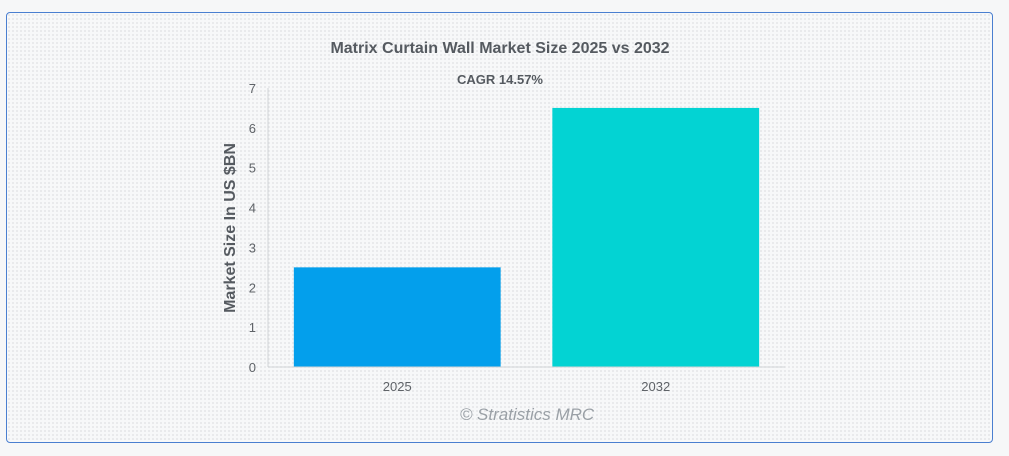 The width and height of the screenshot is (1009, 456). Describe the element at coordinates (252, 168) in the screenshot. I see `y-tick-label: 5` at that location.